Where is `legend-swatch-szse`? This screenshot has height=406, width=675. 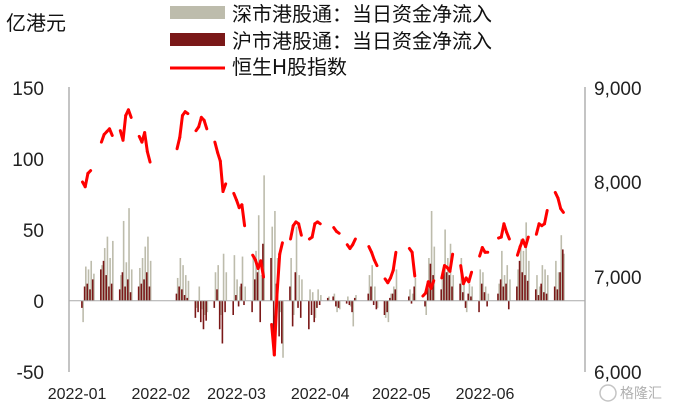
legend-swatch-szse is located at coordinates (197, 12).